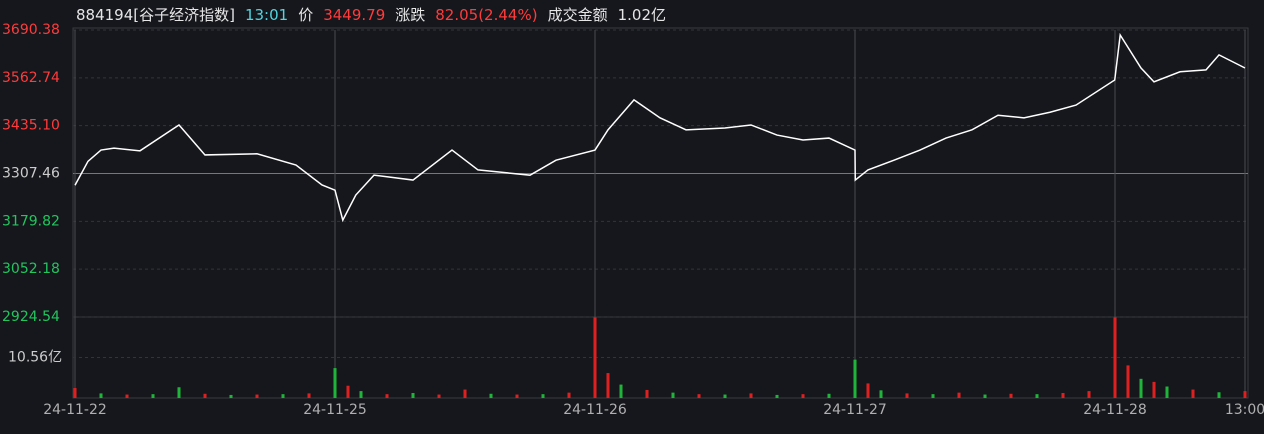 The height and width of the screenshot is (434, 1264). What do you see at coordinates (306, 15) in the screenshot?
I see `price-label: 价` at bounding box center [306, 15].